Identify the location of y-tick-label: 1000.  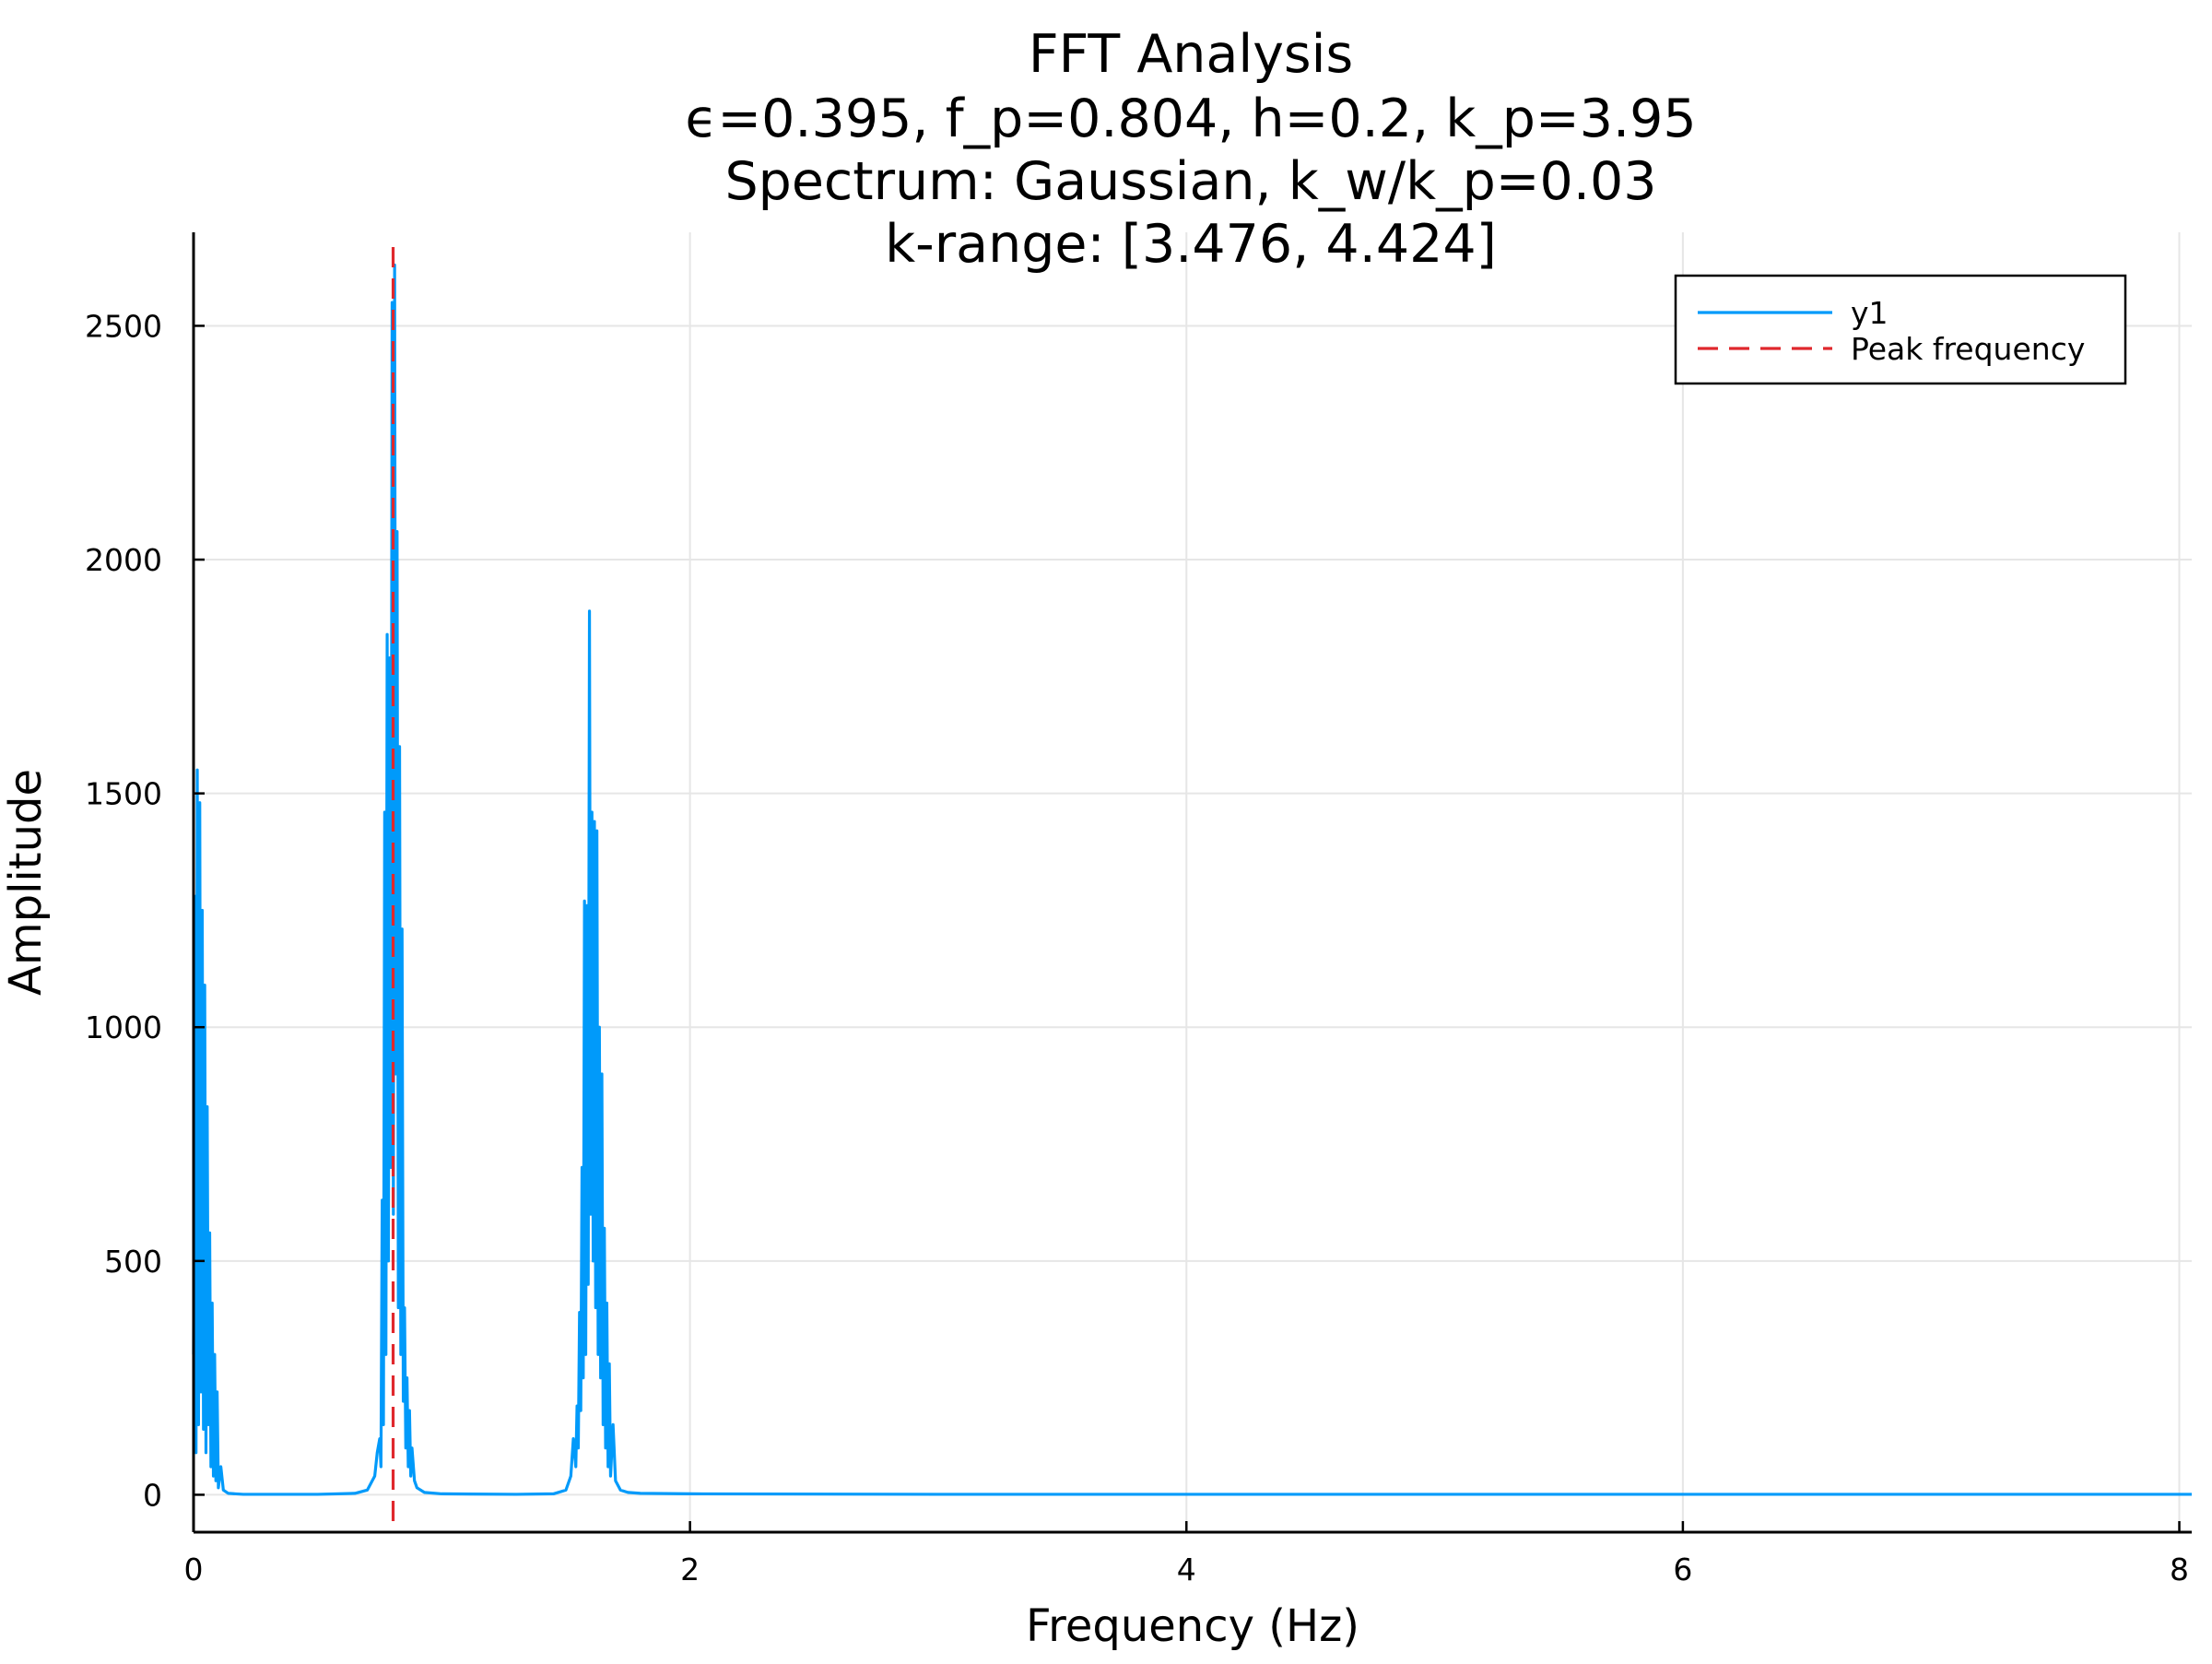
(123, 1027).